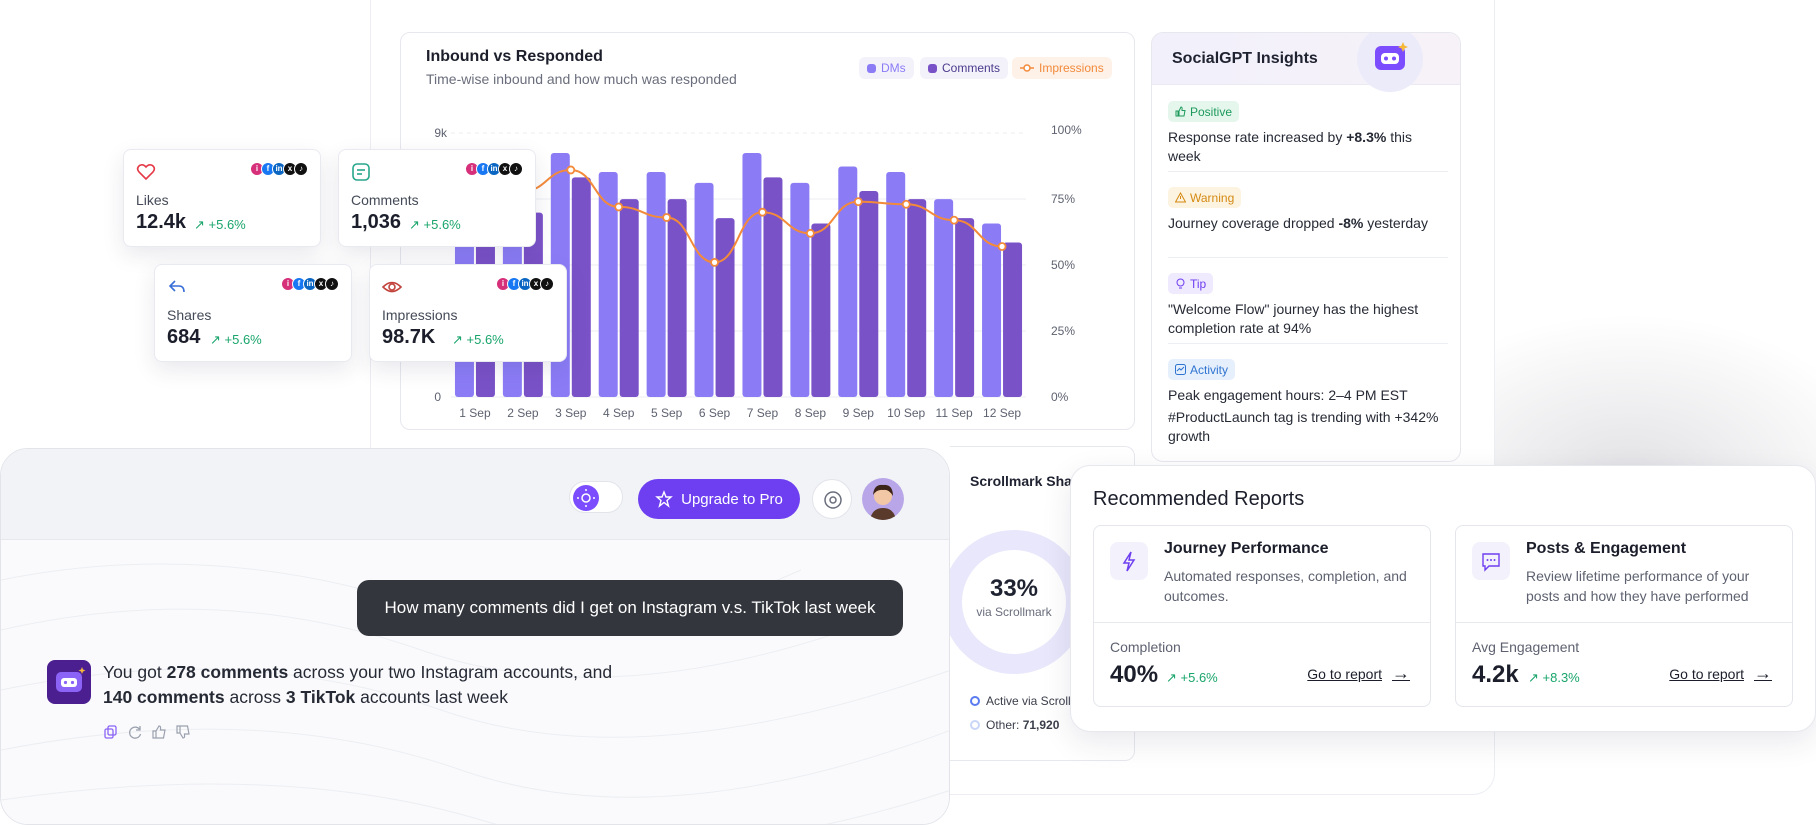 The image size is (1816, 825). Describe the element at coordinates (1025, 725) in the screenshot. I see `legend-other: Other: 71,920` at that location.